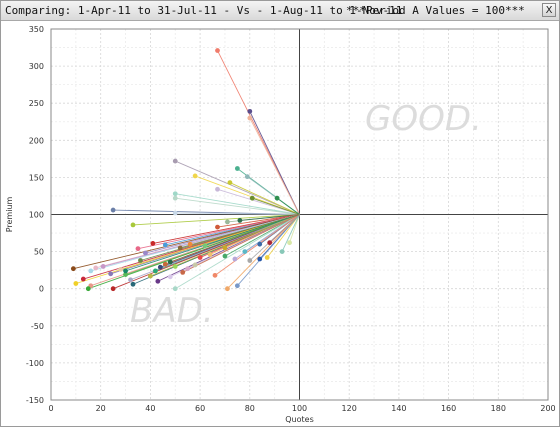 Image resolution: width=560 pixels, height=427 pixels. What do you see at coordinates (101, 408) in the screenshot?
I see `x-tick-label: 20` at bounding box center [101, 408].